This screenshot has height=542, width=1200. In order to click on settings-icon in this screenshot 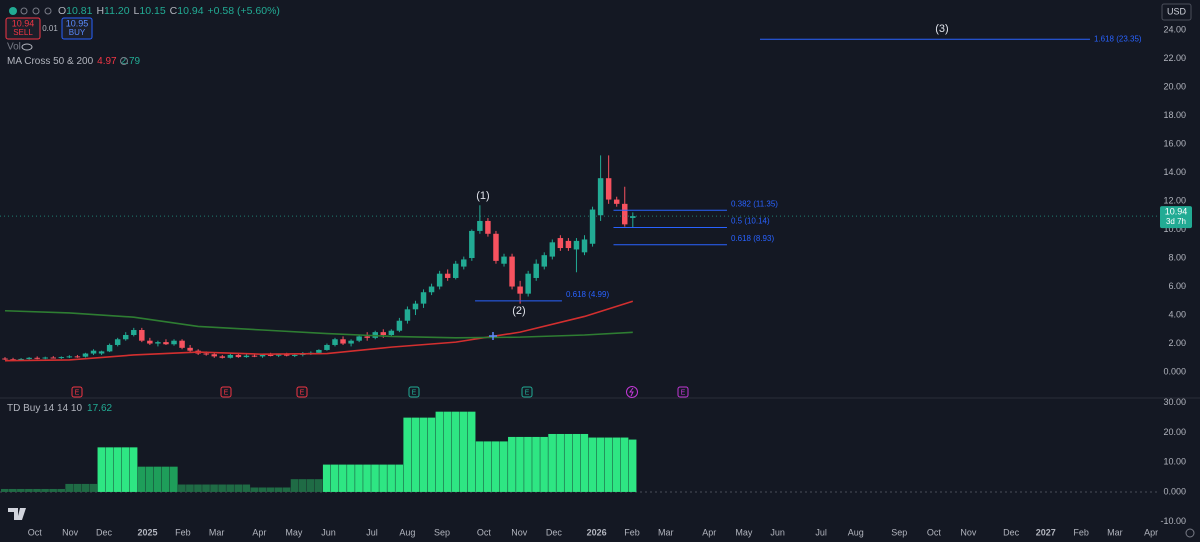, I will do `click(1190, 533)`.